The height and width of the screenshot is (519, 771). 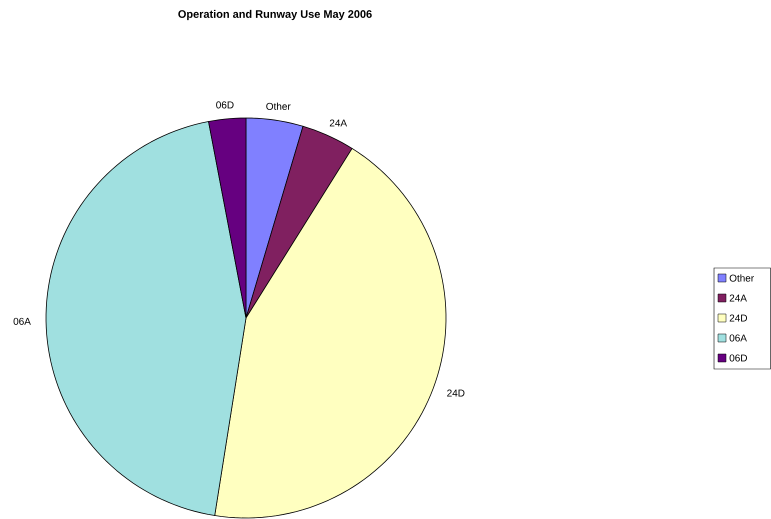 What do you see at coordinates (738, 338) in the screenshot?
I see `legend-label: 06A` at bounding box center [738, 338].